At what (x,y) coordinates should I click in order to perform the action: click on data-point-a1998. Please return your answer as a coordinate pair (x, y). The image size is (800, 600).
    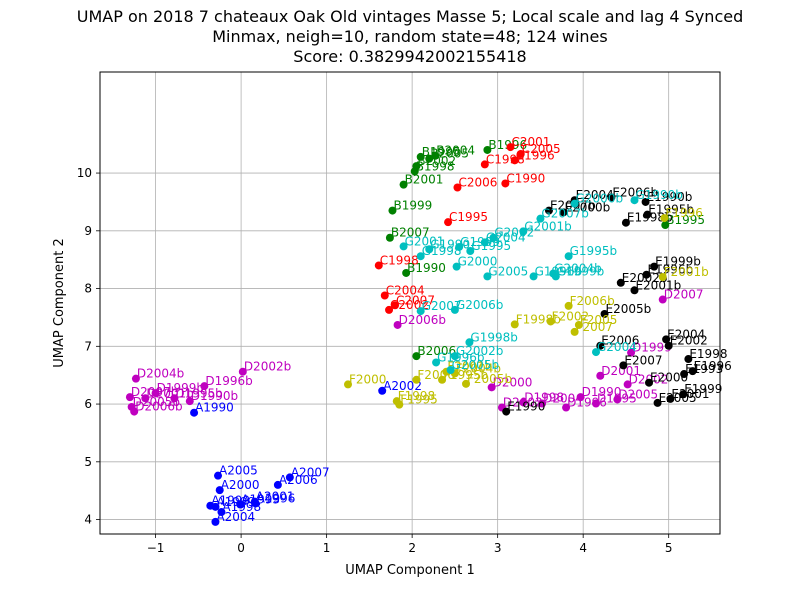
    Looking at the image, I should click on (221, 512).